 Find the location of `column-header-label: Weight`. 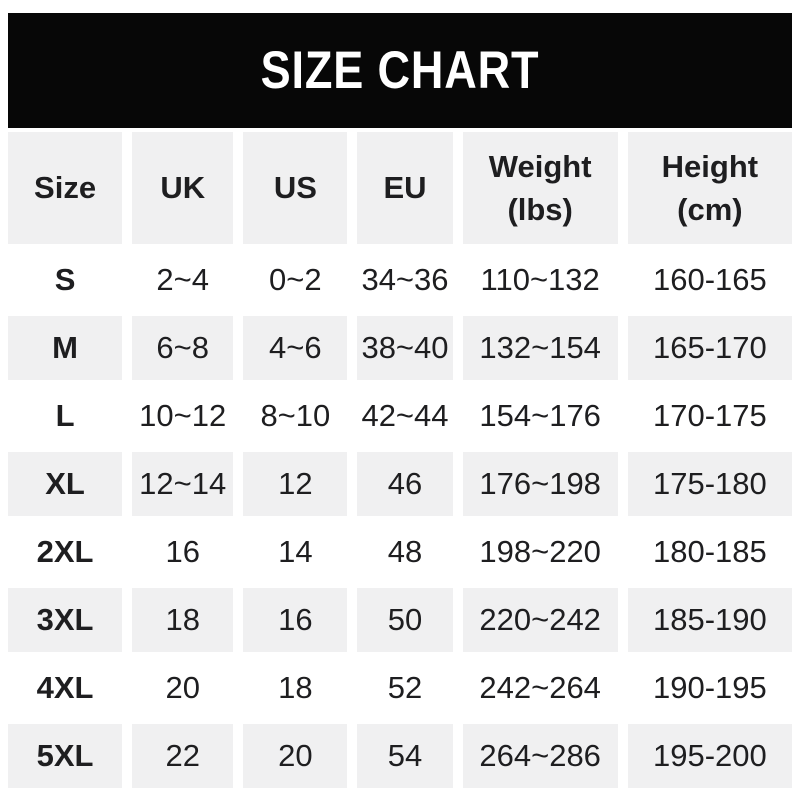

column-header-label: Weight is located at coordinates (540, 166).